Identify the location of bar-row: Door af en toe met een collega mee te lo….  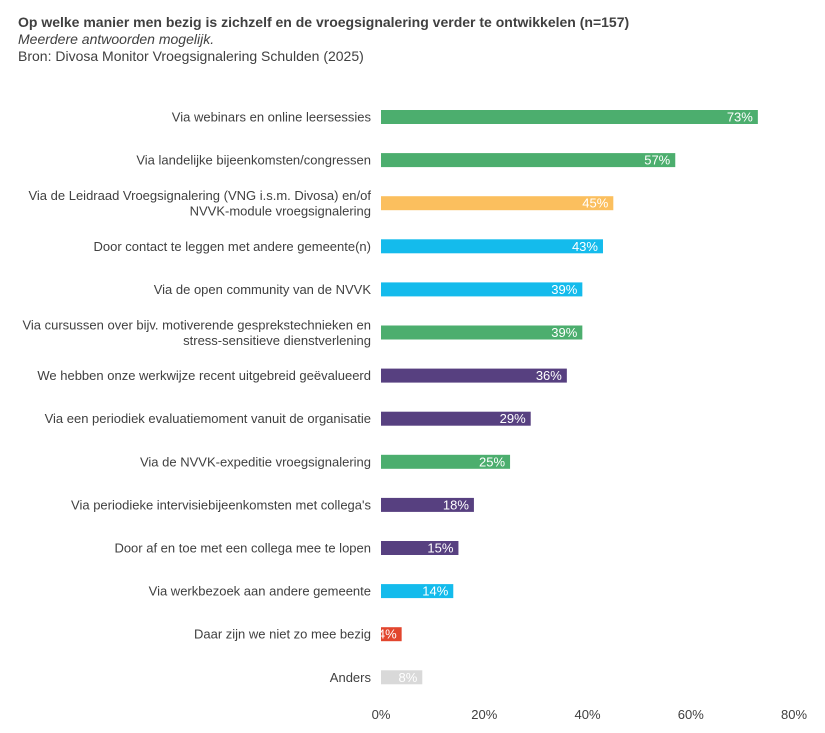
(286, 548).